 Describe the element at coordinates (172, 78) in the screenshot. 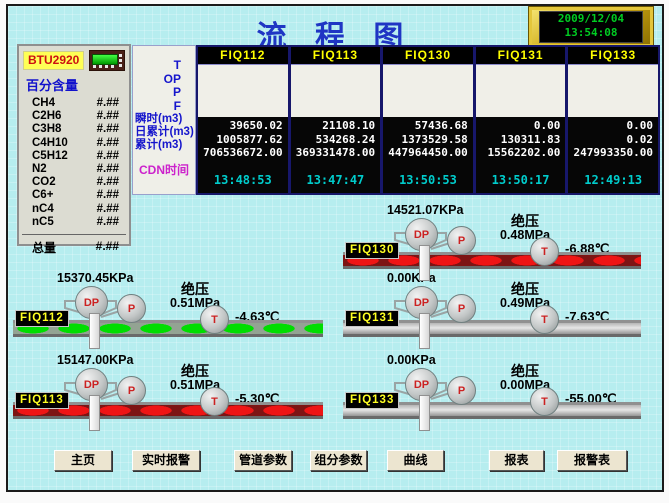

I see `row-label-op: OP` at that location.